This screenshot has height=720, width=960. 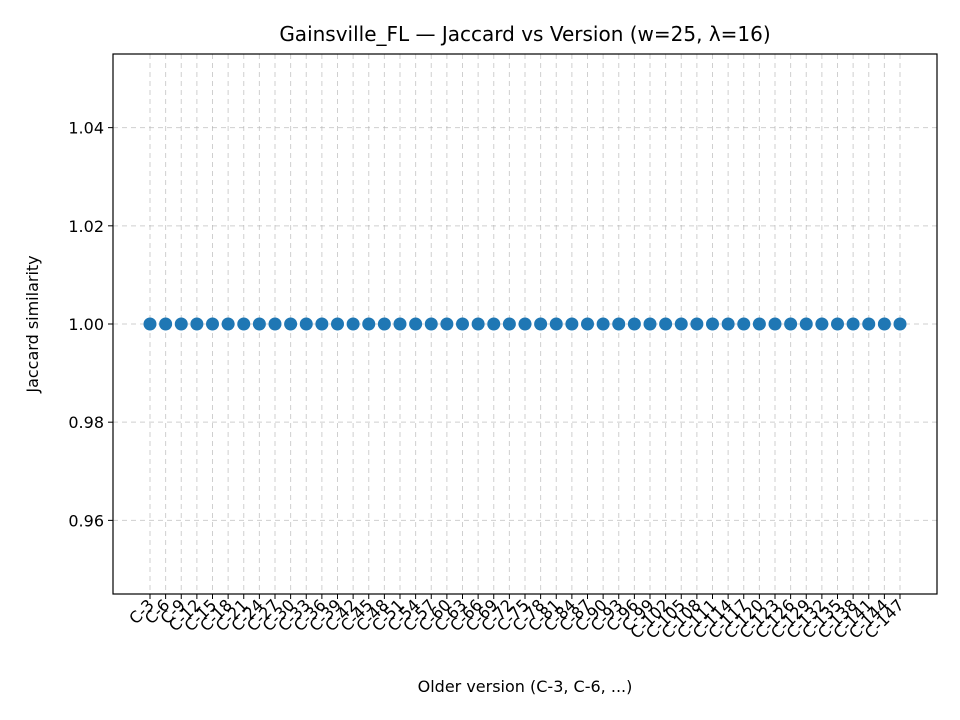 I want to click on y-tick-label: 0.96, so click(x=86, y=520).